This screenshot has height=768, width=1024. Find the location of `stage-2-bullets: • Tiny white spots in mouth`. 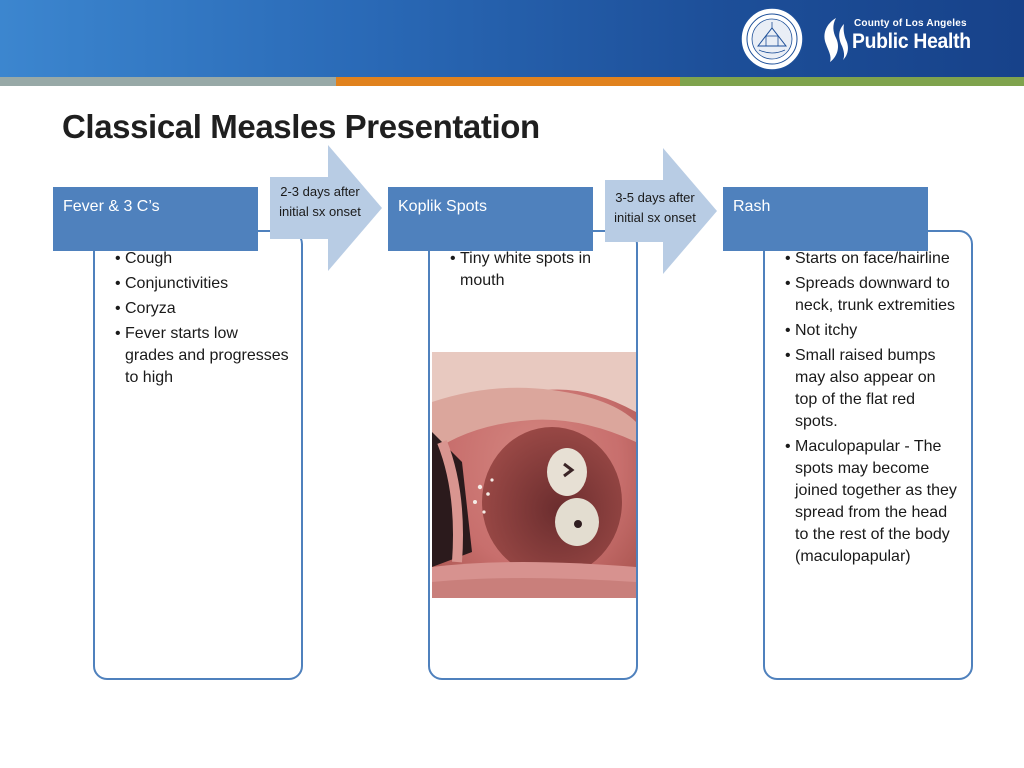

stage-2-bullets: • Tiny white spots in mouth is located at coordinates (533, 262).